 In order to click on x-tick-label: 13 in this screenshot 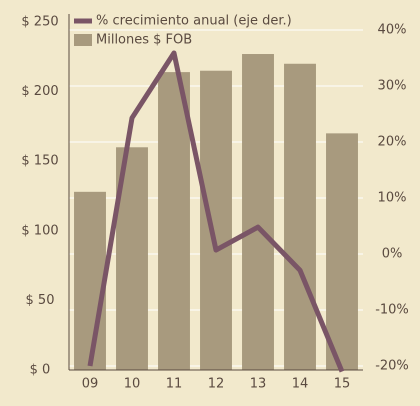, I will do `click(258, 384)`.